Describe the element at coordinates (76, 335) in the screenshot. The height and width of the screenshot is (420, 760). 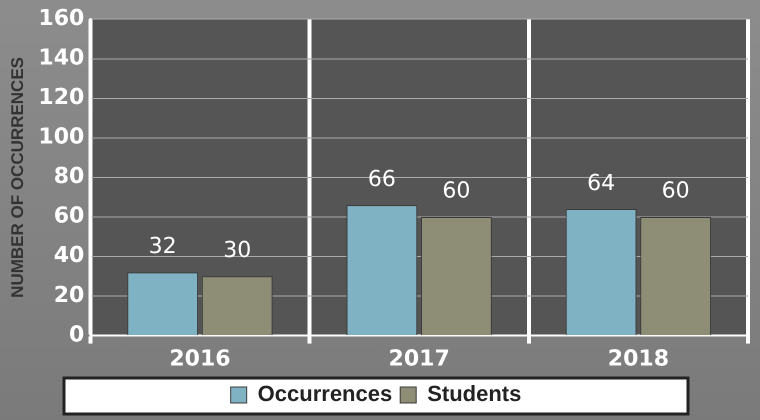
I see `y-tick-label: 0` at that location.